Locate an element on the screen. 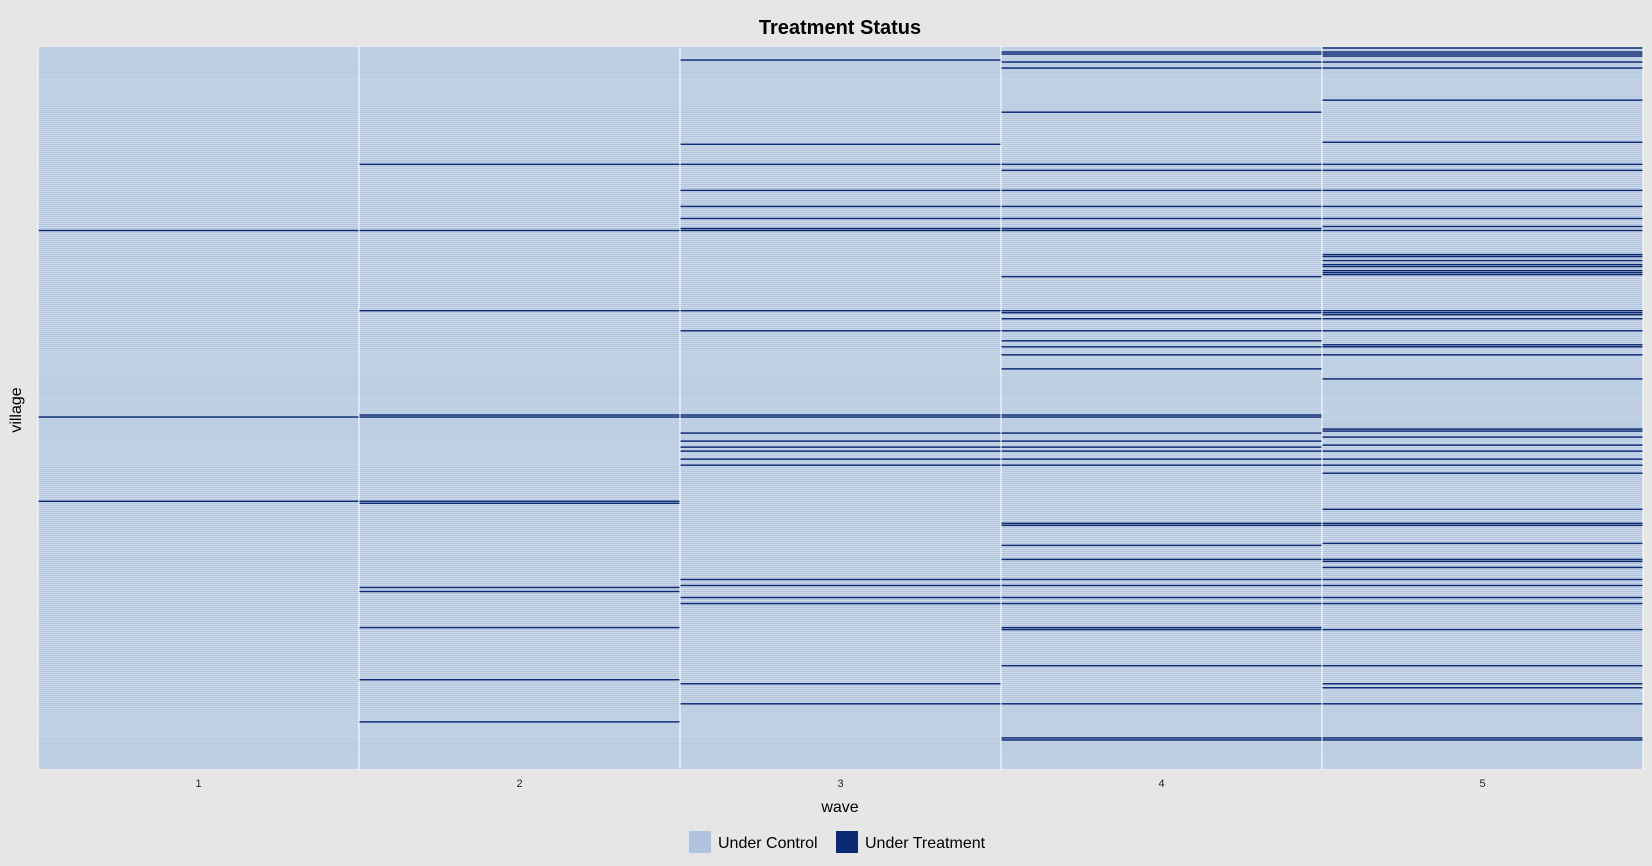 The width and height of the screenshot is (1652, 866). x-tick-label: 3 is located at coordinates (840, 784).